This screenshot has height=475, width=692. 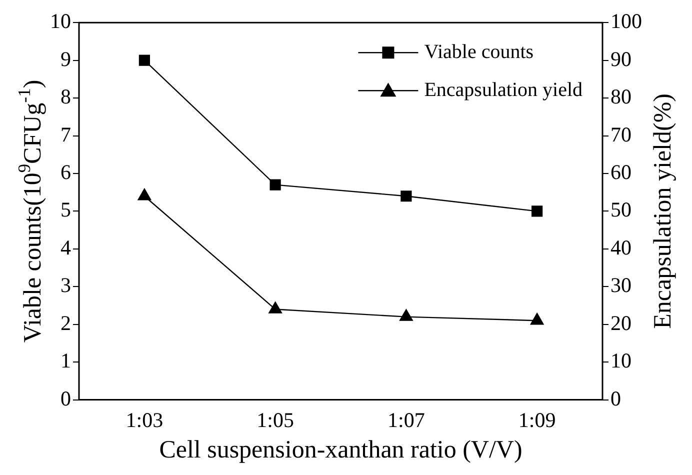 I want to click on y2-tick-label: 0, so click(x=615, y=398).